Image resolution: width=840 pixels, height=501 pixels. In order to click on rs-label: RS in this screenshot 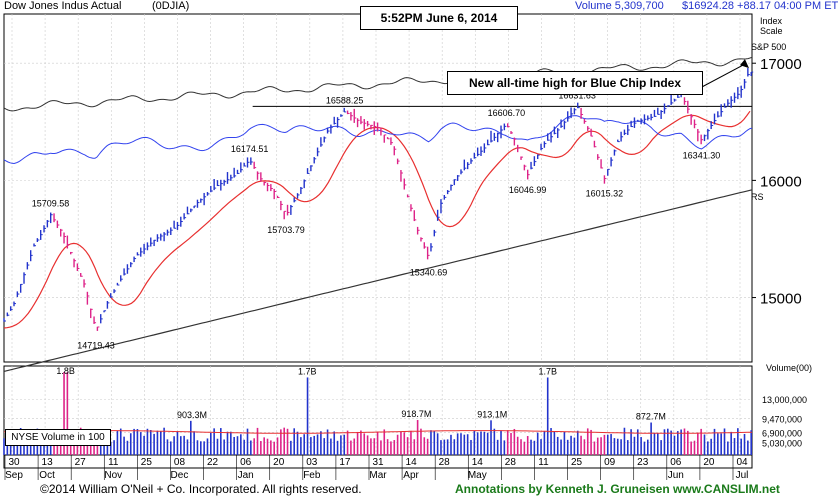, I will do `click(757, 197)`.